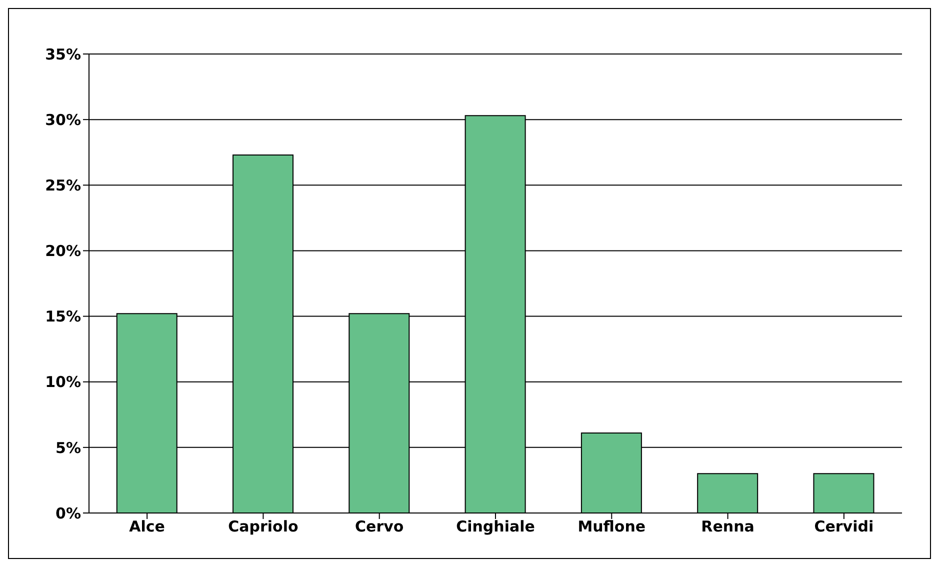 The height and width of the screenshot is (567, 939). I want to click on x-tick-label: Muflone, so click(612, 527).